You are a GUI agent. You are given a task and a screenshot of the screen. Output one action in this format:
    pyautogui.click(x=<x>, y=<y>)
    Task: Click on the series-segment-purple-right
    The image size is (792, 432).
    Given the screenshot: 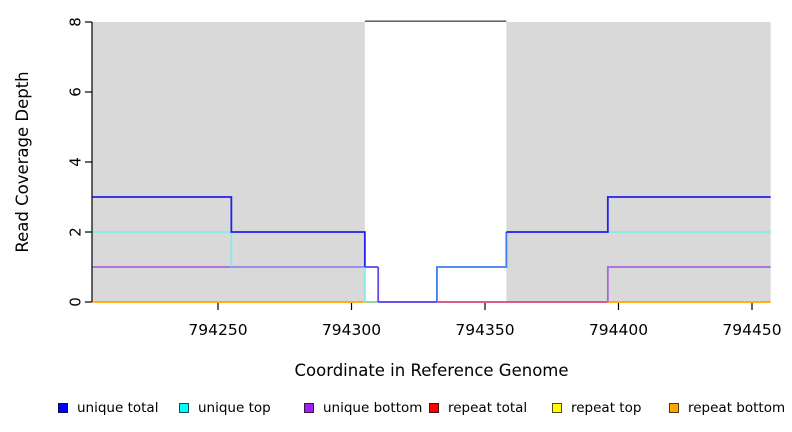 What is the action you would take?
    pyautogui.click(x=688, y=284)
    